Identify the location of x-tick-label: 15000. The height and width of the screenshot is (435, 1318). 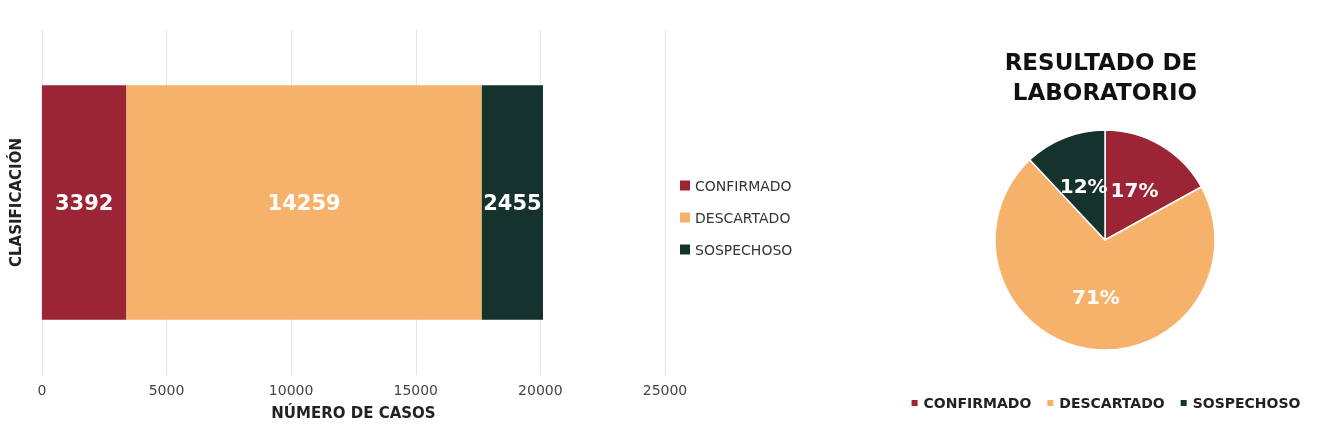
(416, 390).